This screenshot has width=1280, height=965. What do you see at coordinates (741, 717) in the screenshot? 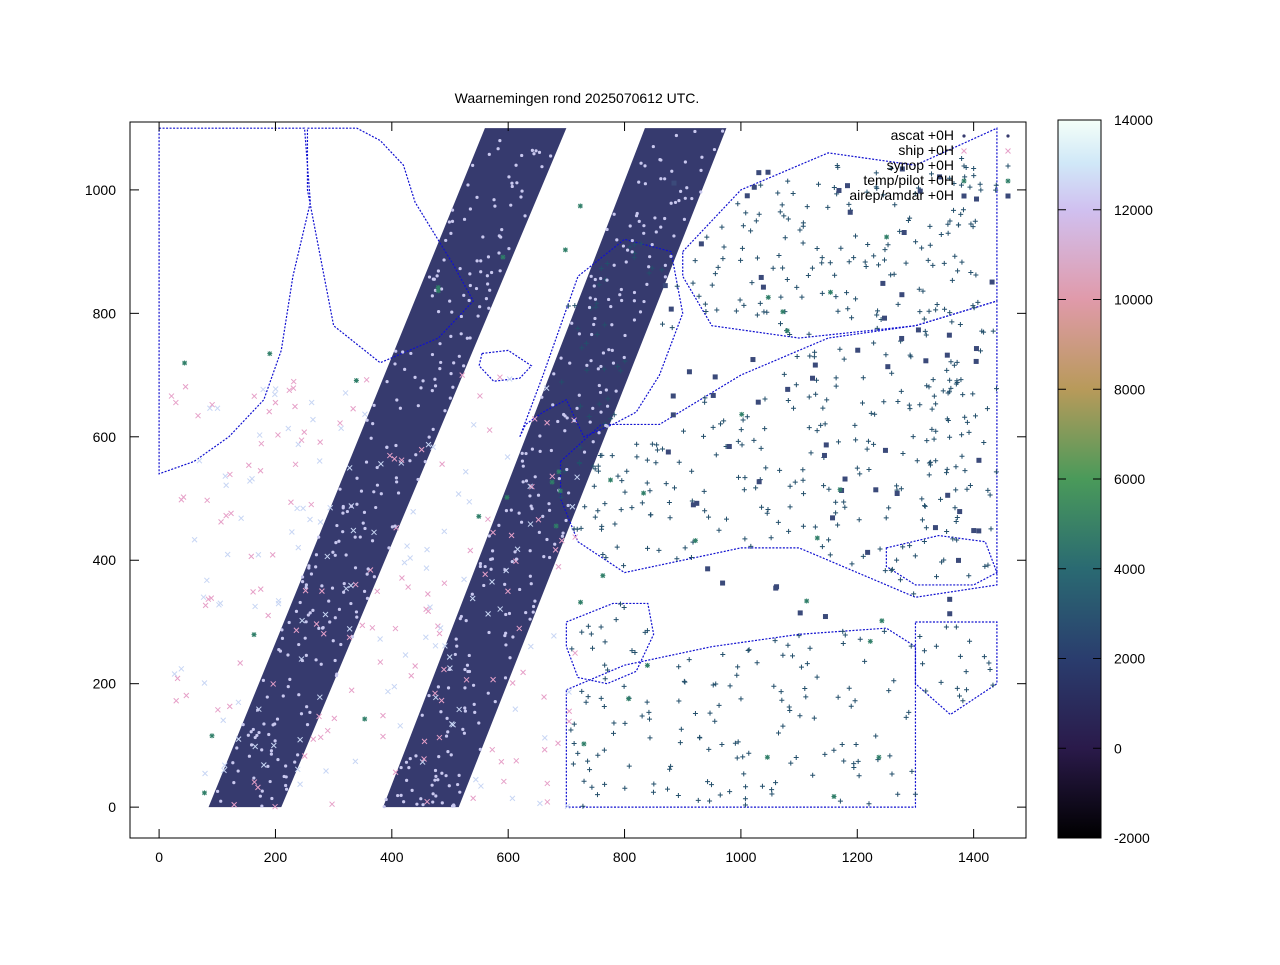
I see `coastline-north-africa` at bounding box center [741, 717].